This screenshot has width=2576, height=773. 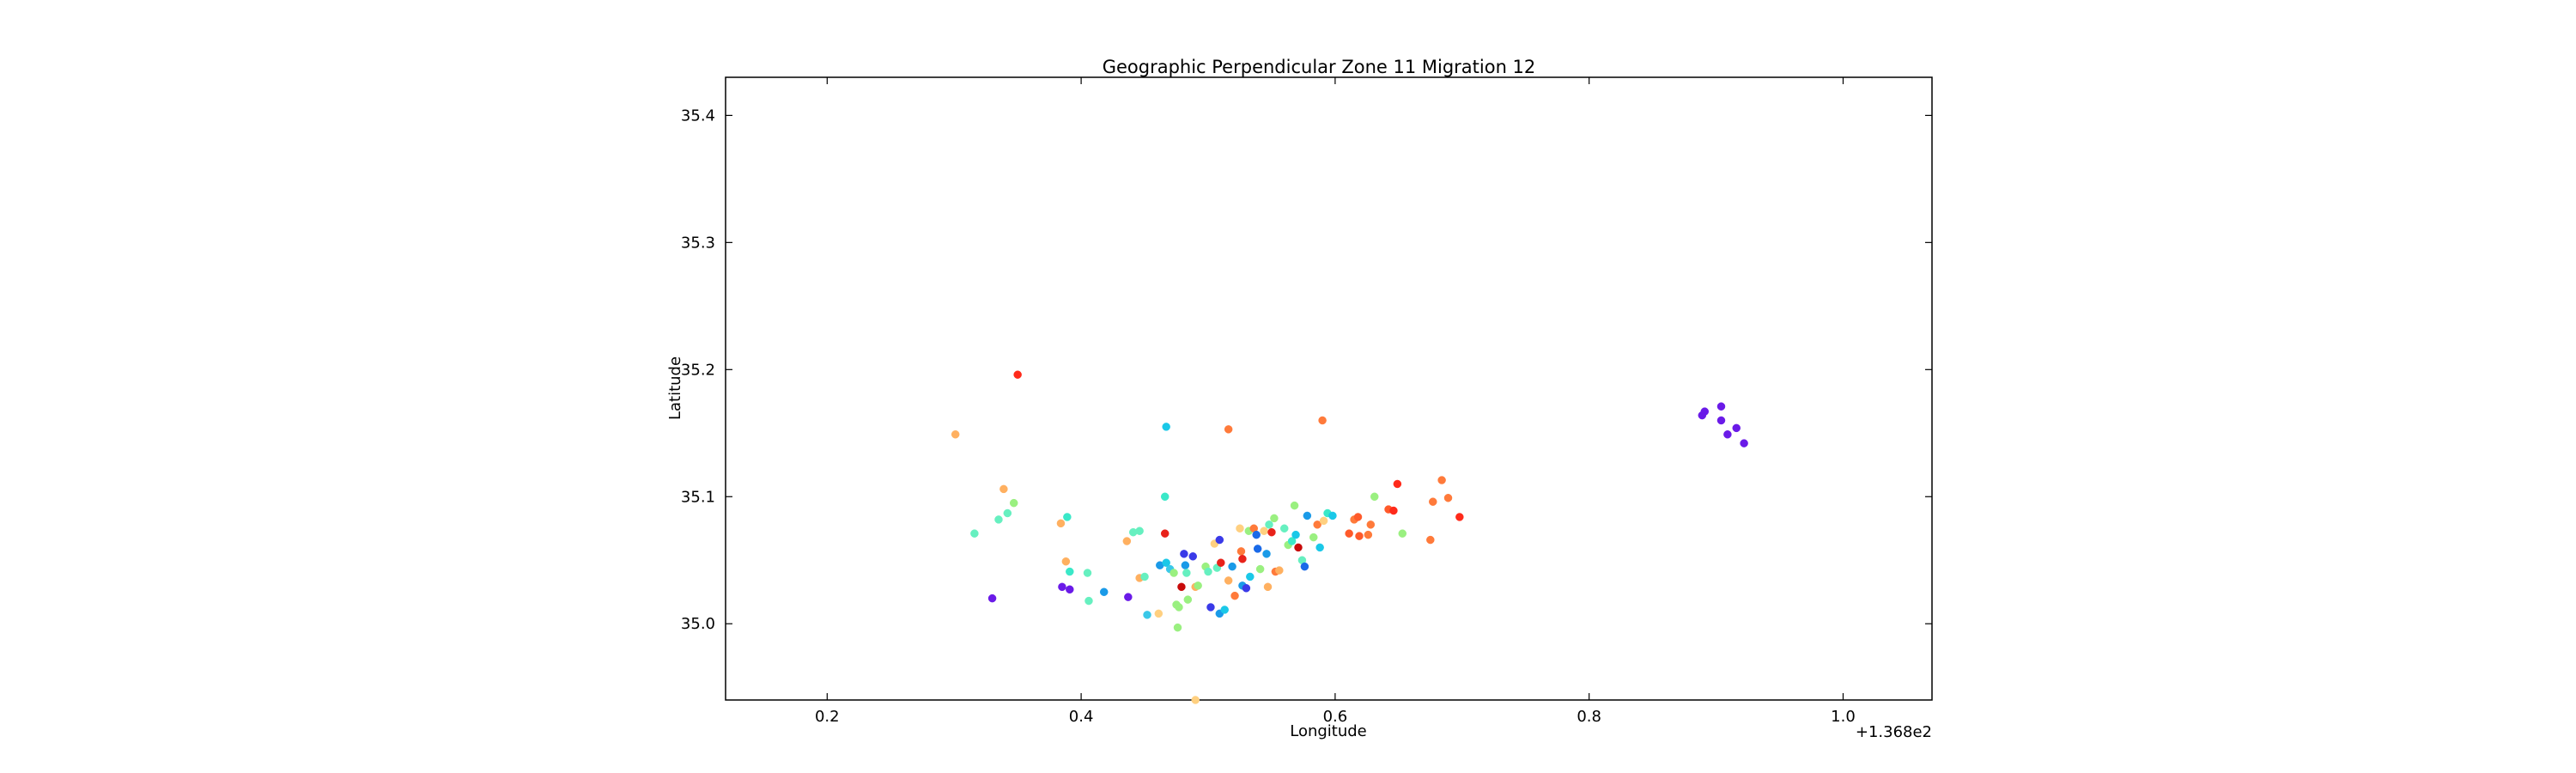 I want to click on y-tick-label: 35.2, so click(x=698, y=370).